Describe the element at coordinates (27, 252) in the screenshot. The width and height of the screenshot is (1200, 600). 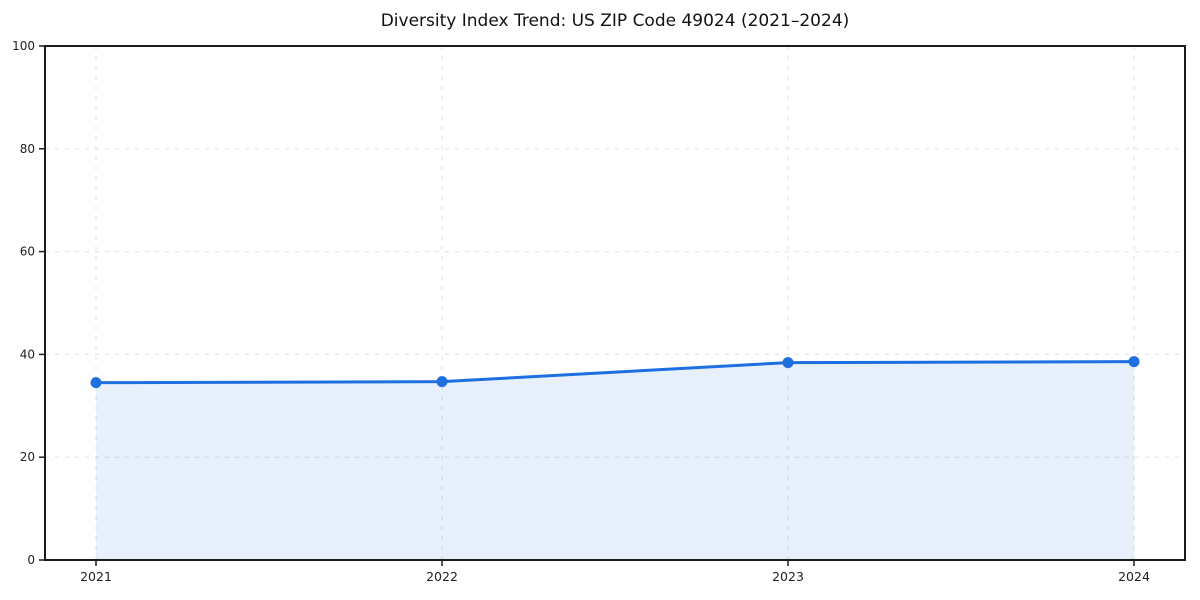
I see `y-tick-label: 60` at that location.